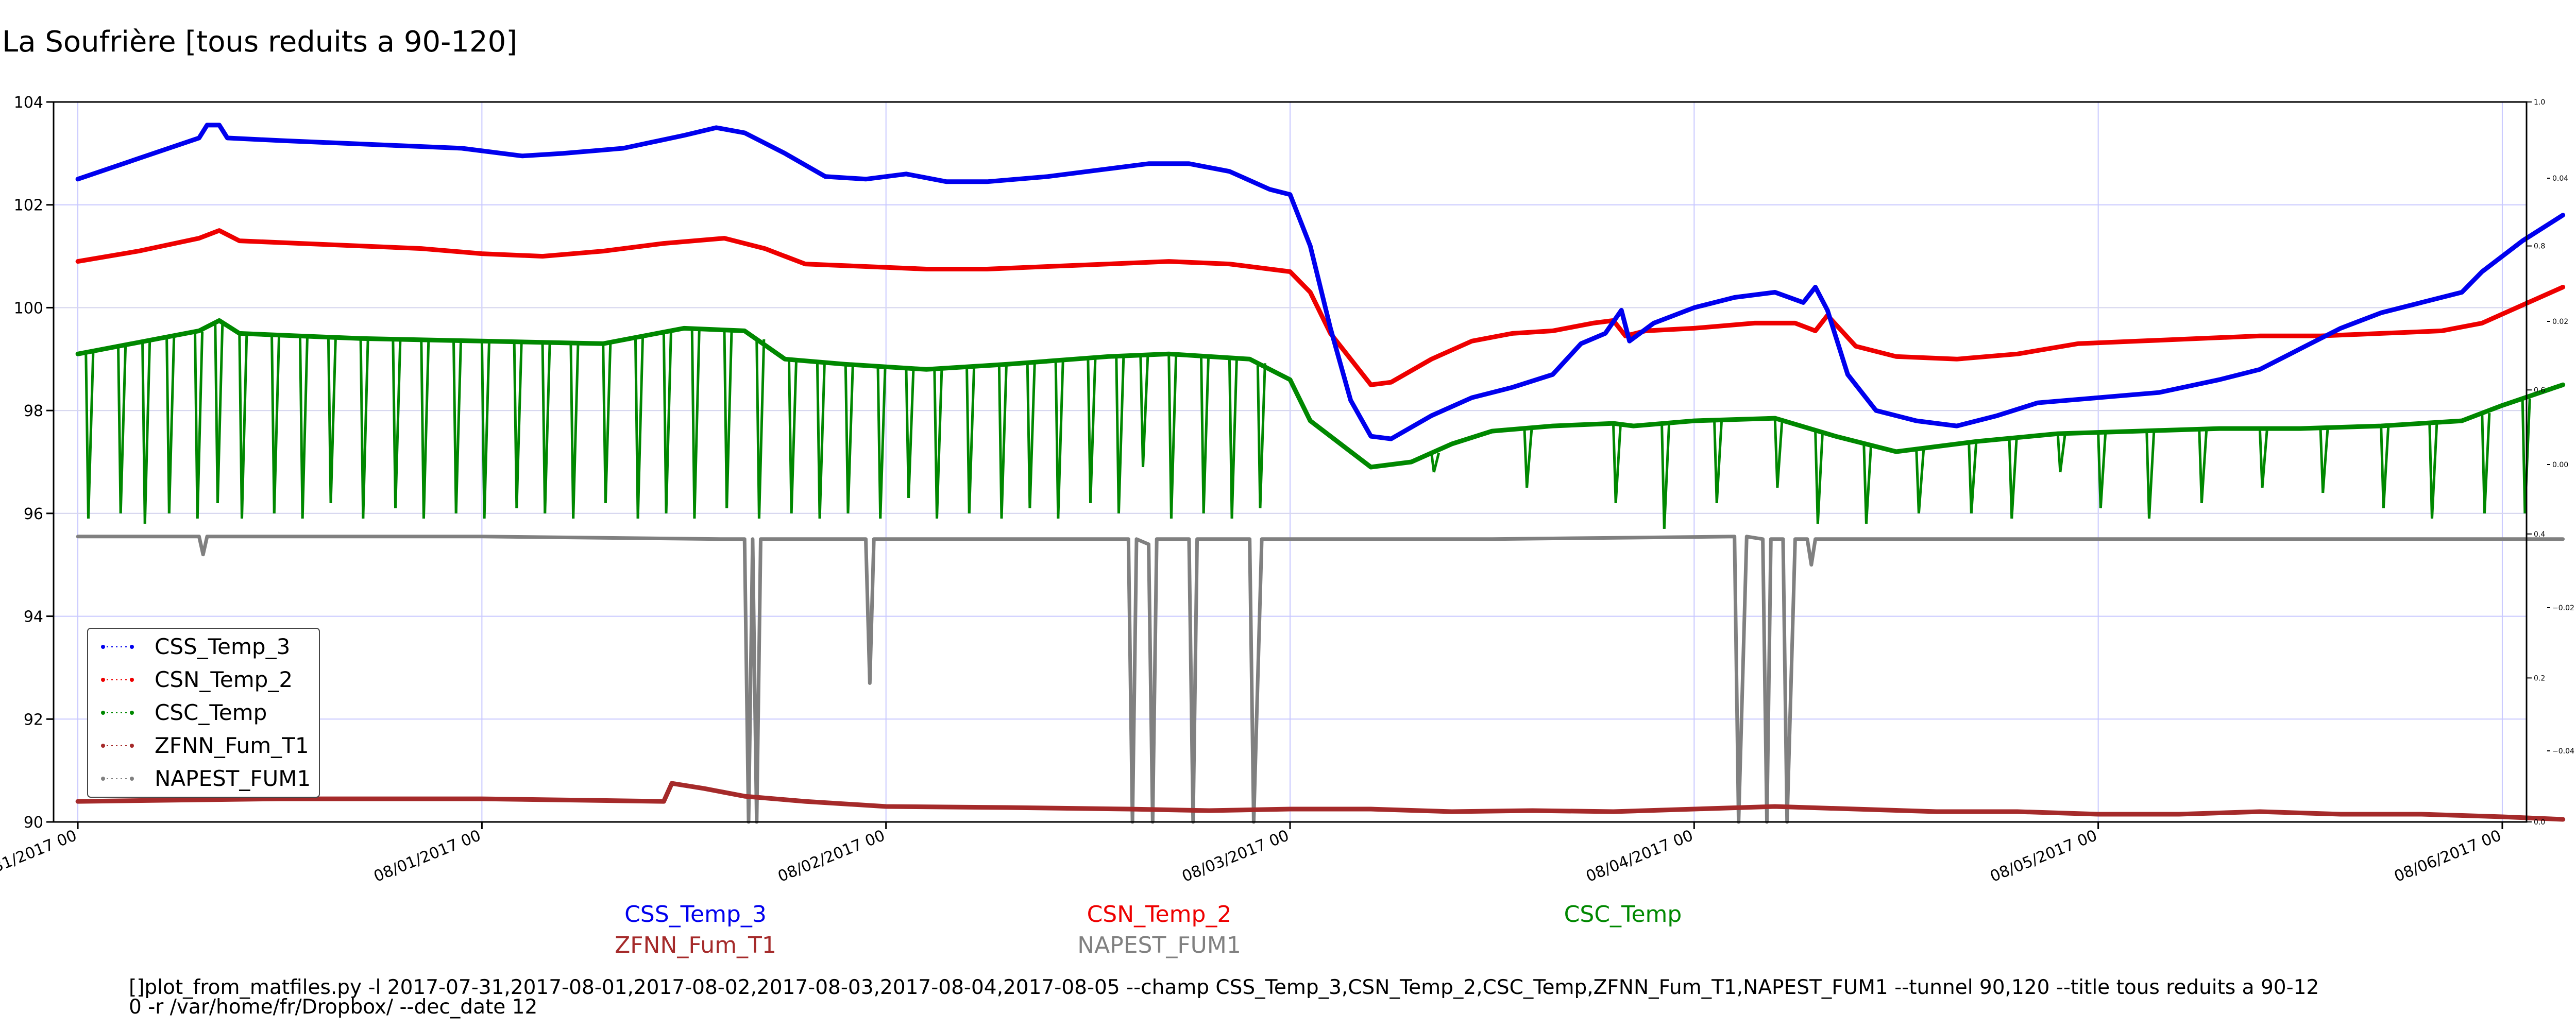  What do you see at coordinates (28, 206) in the screenshot?
I see `y-tick-label: 102` at bounding box center [28, 206].